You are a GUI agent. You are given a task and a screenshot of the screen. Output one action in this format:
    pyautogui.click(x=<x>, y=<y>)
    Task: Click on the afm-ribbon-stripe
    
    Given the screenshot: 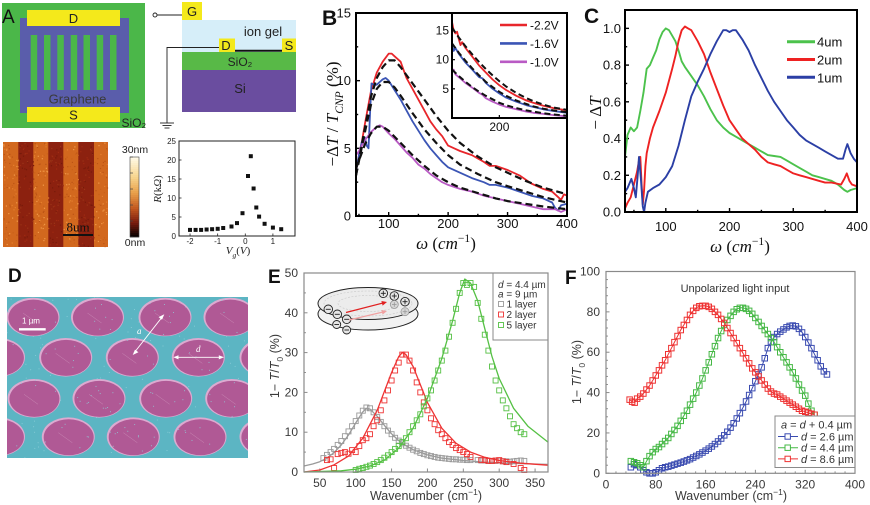 What is the action you would take?
    pyautogui.click(x=86, y=194)
    